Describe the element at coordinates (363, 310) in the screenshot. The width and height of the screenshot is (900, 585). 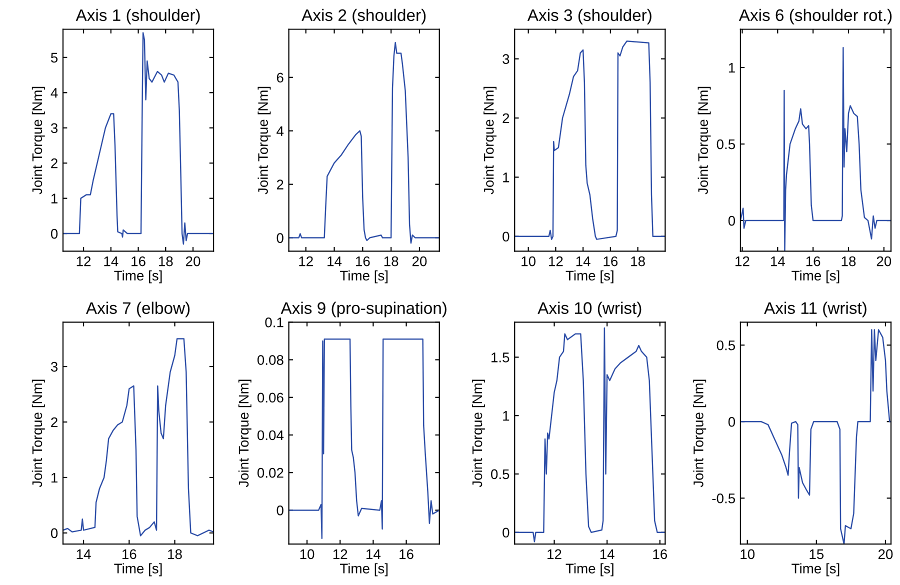
I see `chart-title: Axis 9 (pro-supination)` at that location.